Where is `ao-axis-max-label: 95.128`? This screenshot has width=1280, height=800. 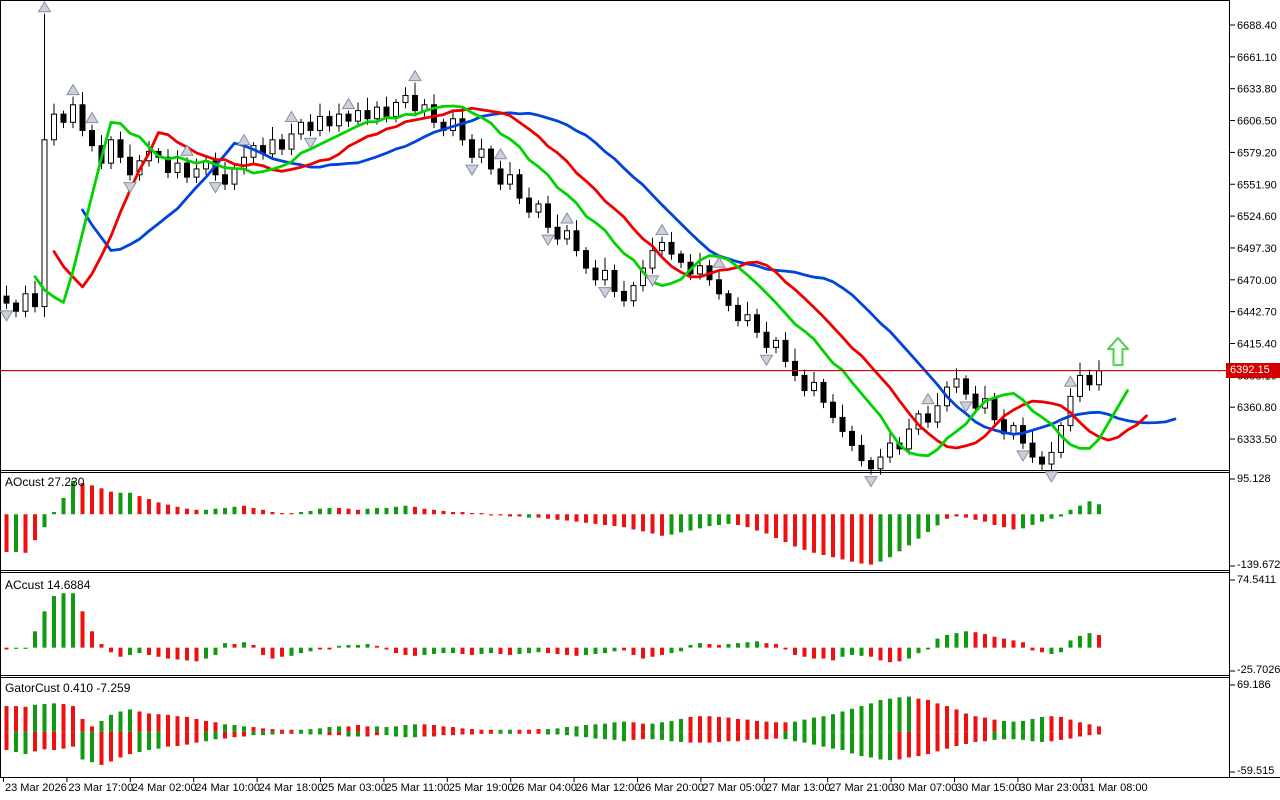
ao-axis-max-label: 95.128 is located at coordinates (1254, 479).